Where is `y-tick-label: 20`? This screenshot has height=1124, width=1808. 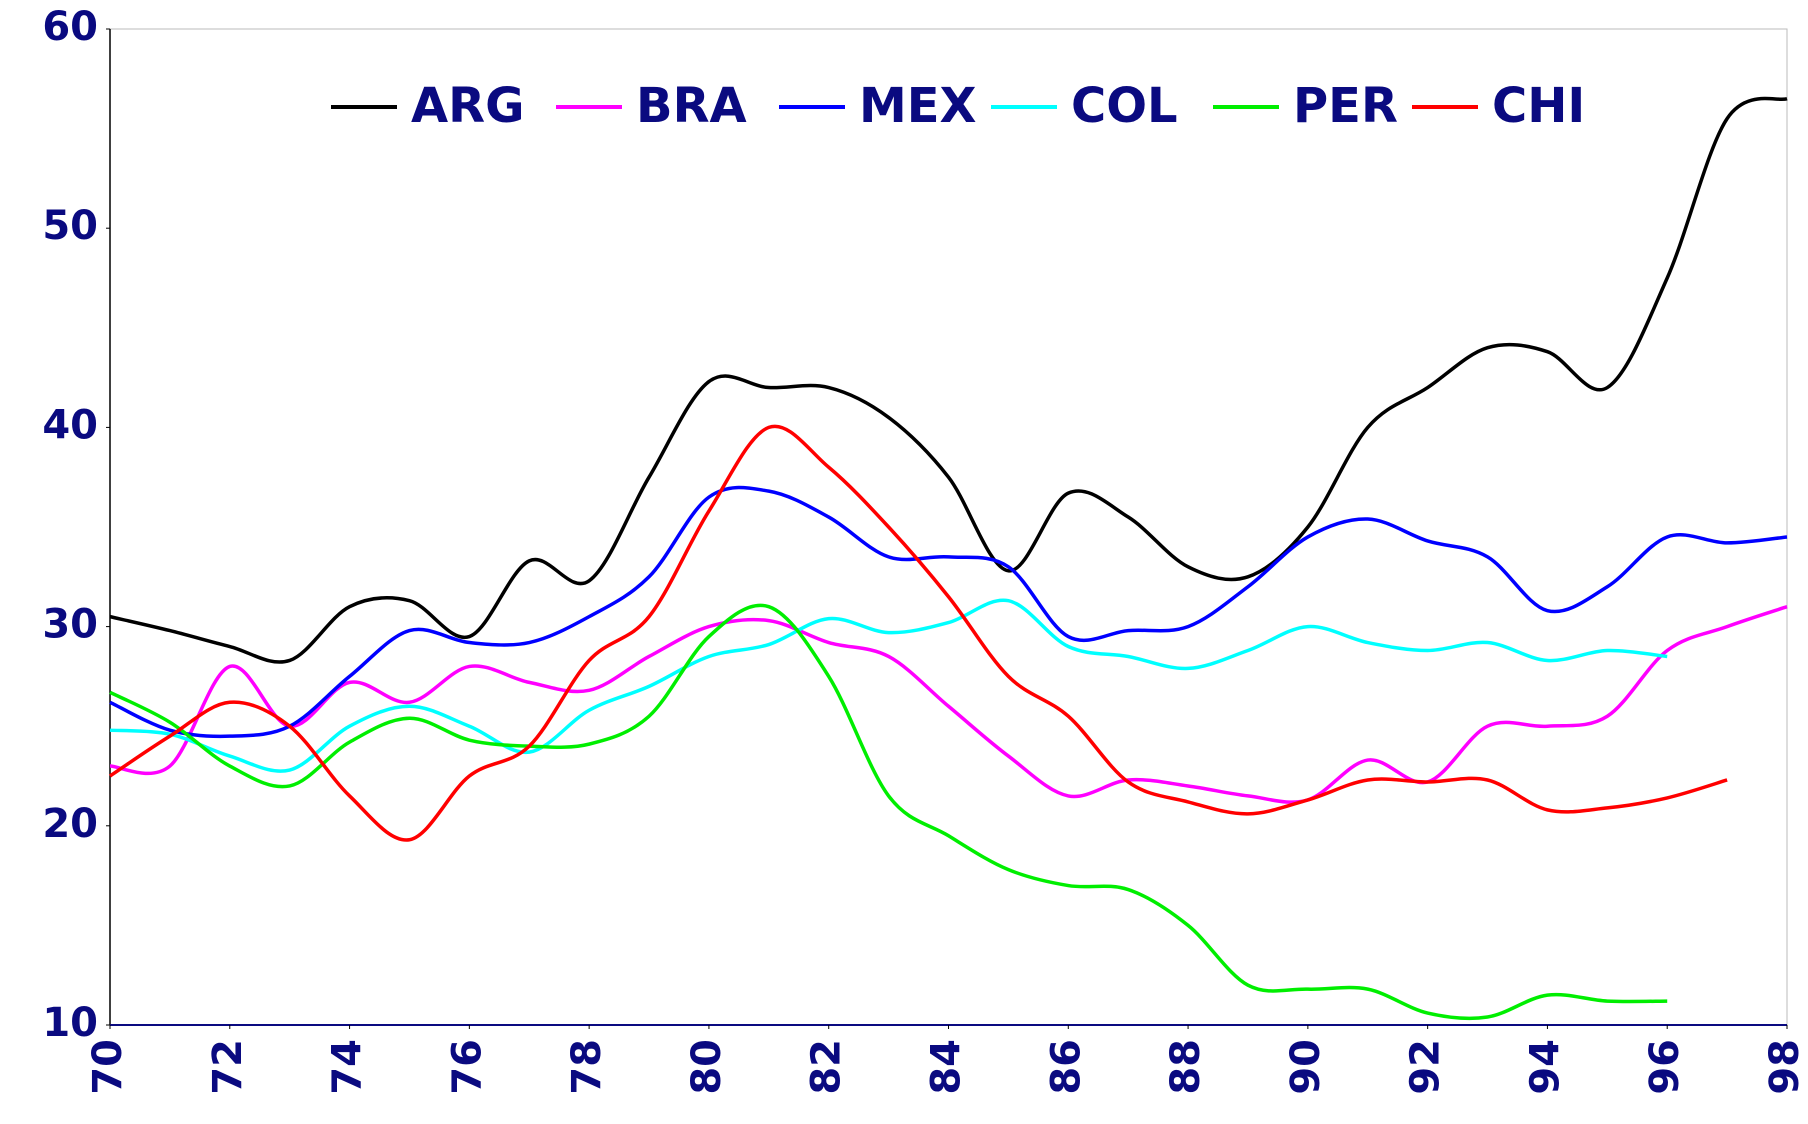 y-tick-label: 20 is located at coordinates (70, 824).